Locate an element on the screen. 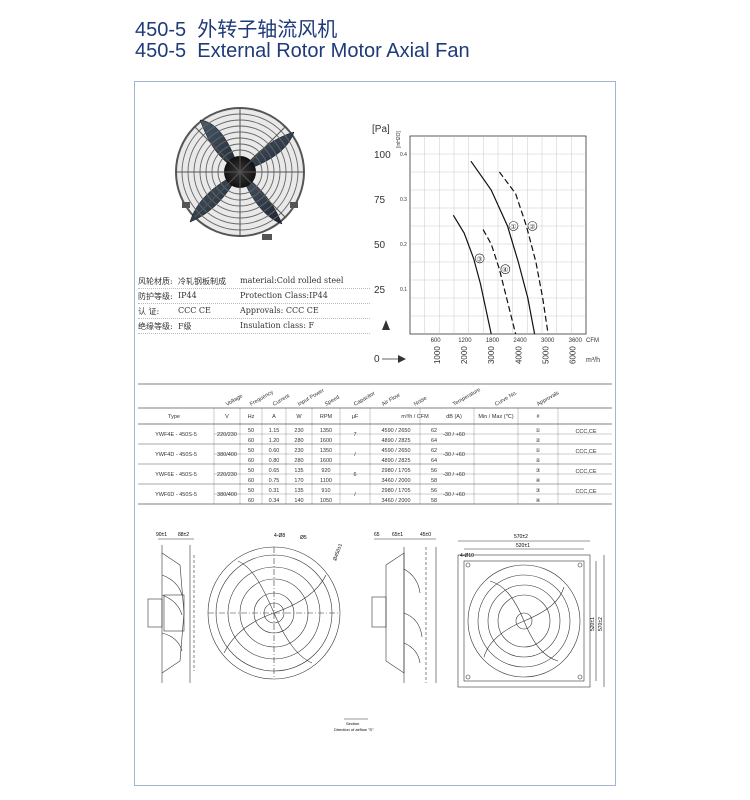 The height and width of the screenshot is (800, 750). table-cell-current: 0.80 is located at coordinates (274, 461).